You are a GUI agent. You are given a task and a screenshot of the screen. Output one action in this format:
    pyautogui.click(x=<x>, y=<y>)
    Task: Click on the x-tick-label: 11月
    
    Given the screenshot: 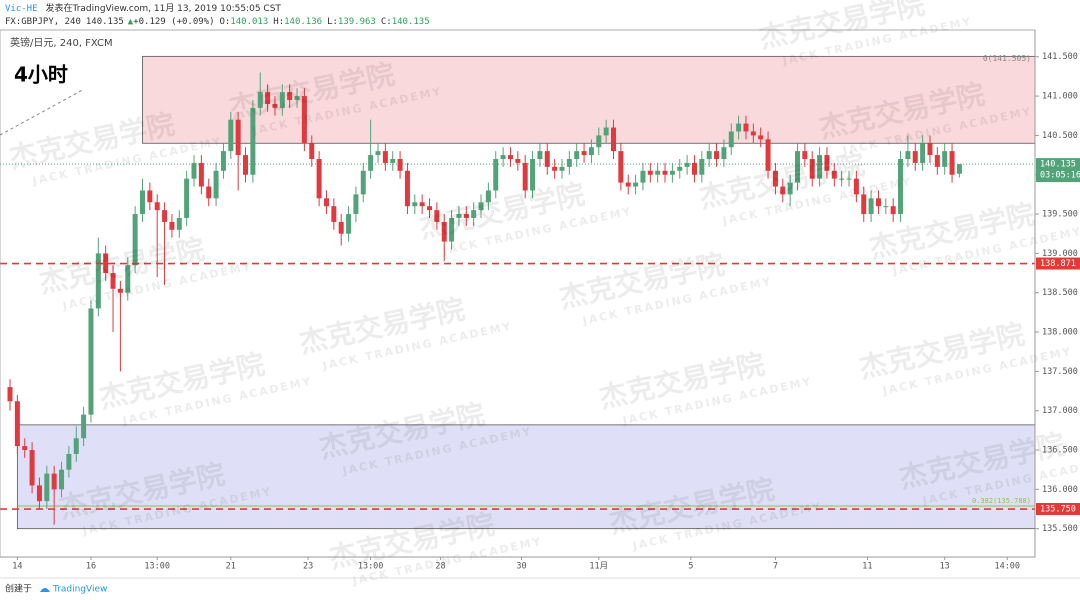 What is the action you would take?
    pyautogui.click(x=598, y=567)
    